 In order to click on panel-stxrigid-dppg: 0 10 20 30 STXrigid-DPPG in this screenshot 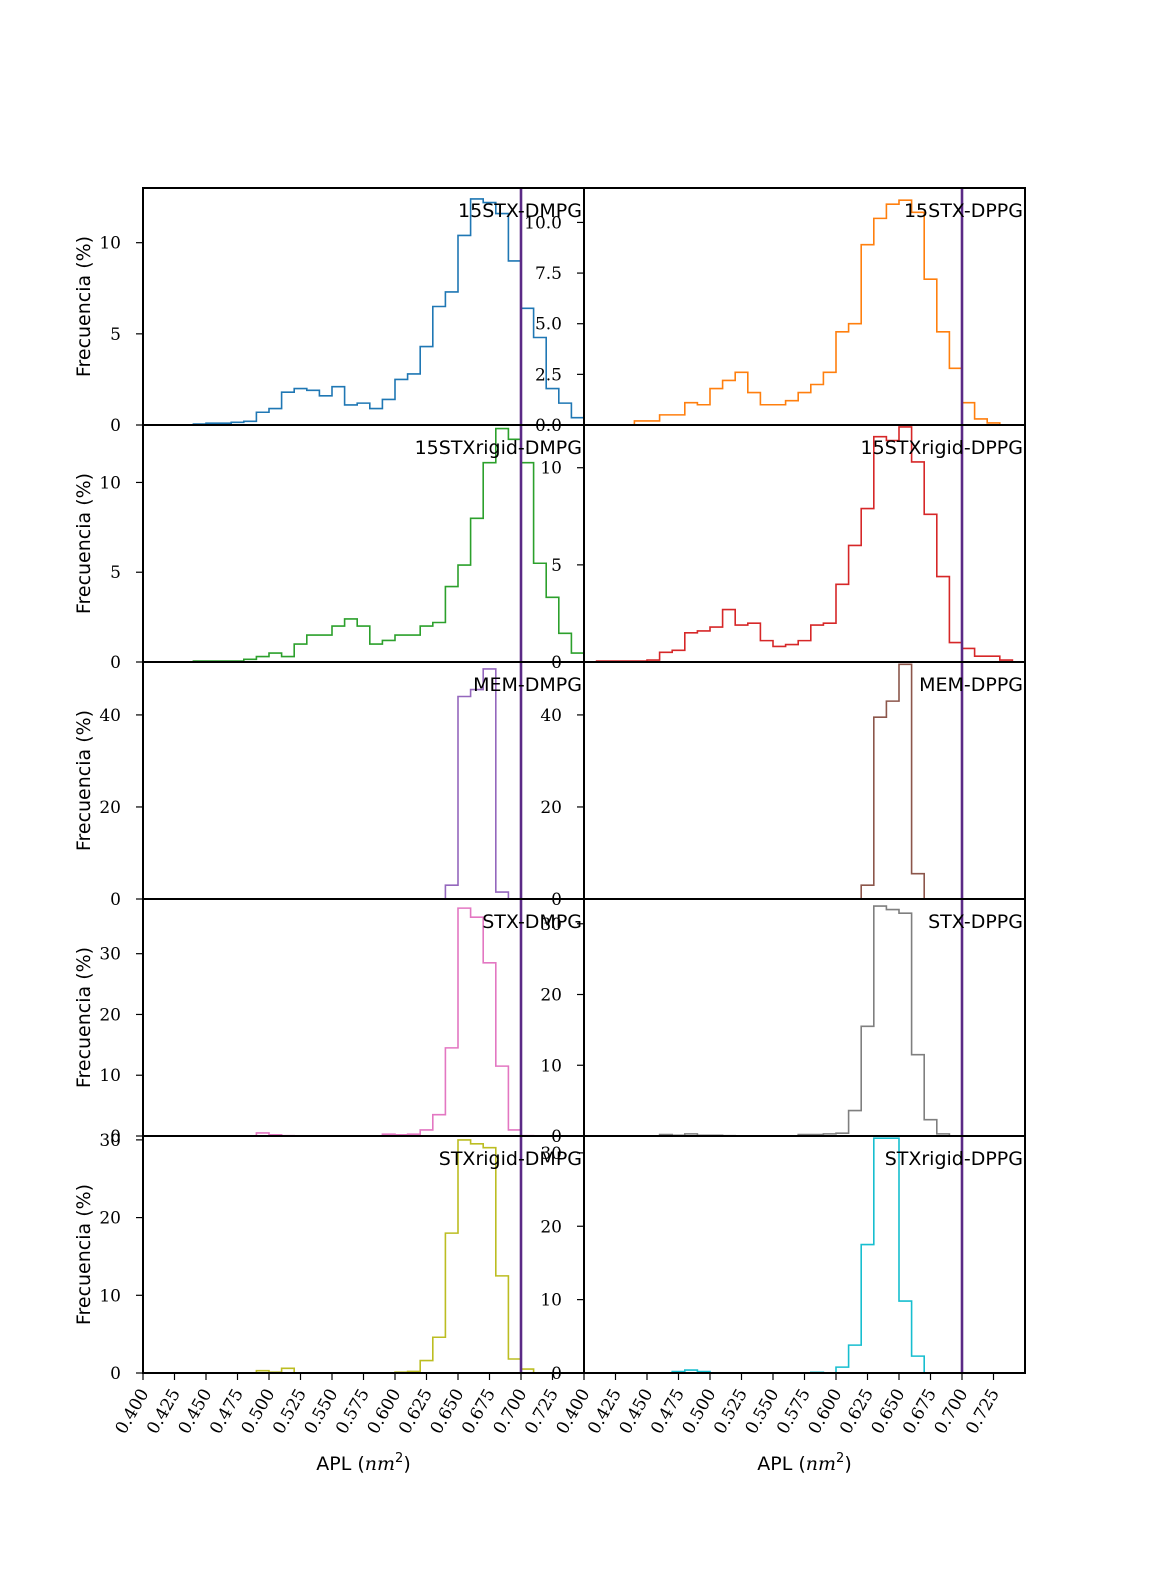, I will do `click(783, 1259)`.